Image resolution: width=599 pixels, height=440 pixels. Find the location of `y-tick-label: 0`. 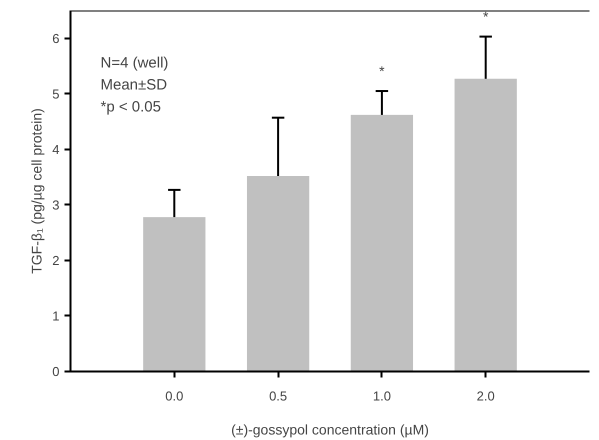

y-tick-label: 0 is located at coordinates (56, 371).